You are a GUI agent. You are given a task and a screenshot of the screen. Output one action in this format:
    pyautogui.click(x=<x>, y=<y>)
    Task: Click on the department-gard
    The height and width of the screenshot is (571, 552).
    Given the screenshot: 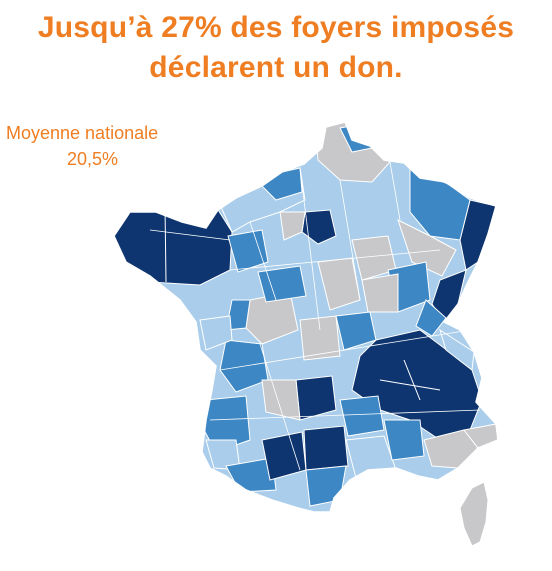 What is the action you would take?
    pyautogui.click(x=404, y=440)
    